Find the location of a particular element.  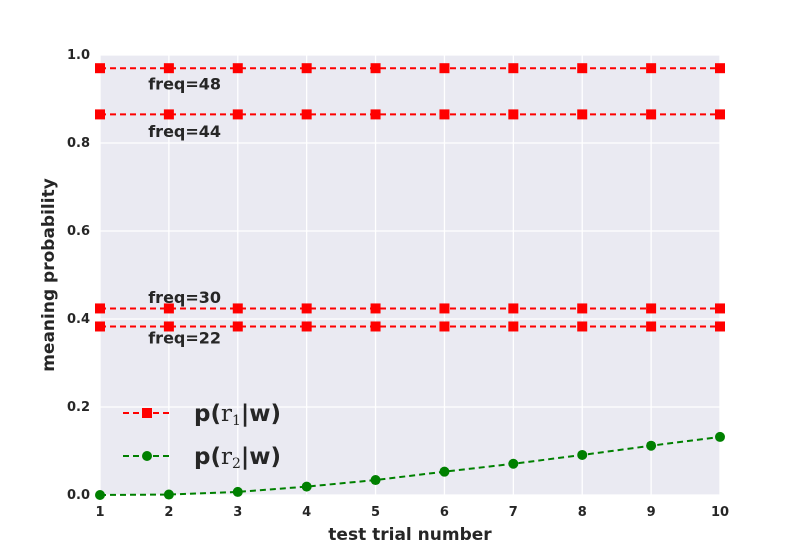

series-r1_freq22 is located at coordinates (410, 326).